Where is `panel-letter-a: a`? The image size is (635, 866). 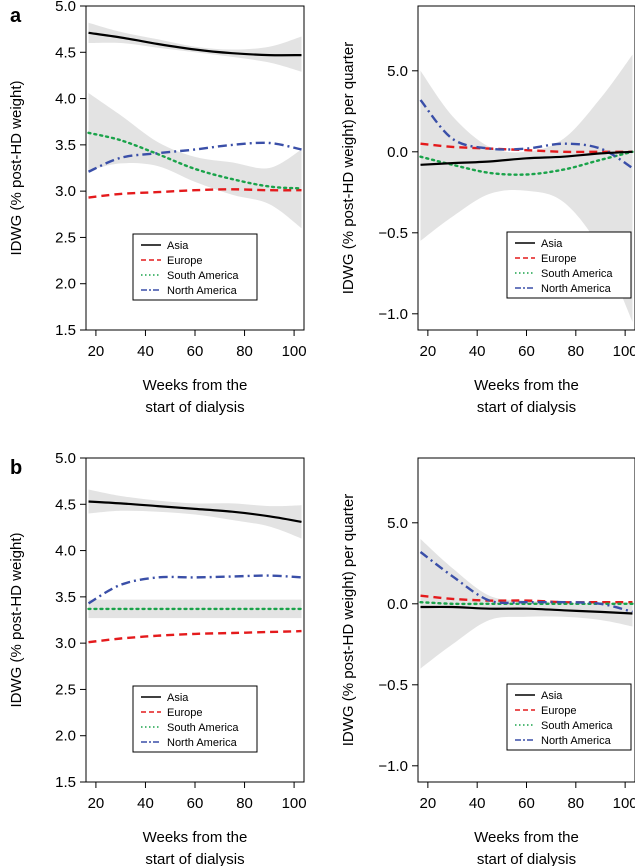
panel-letter-a: a is located at coordinates (16, 16).